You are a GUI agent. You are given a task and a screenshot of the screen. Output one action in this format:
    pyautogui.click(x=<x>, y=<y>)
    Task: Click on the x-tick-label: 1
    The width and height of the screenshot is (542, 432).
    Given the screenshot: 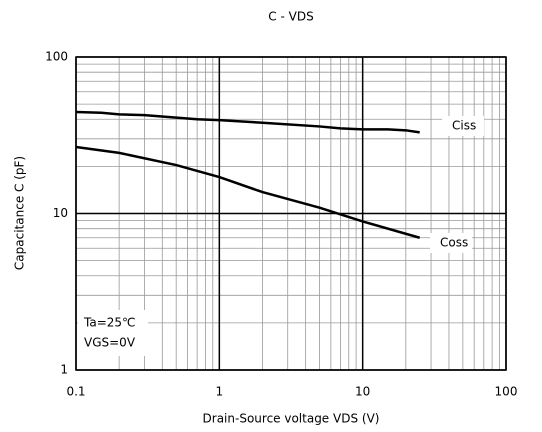 What is the action you would take?
    pyautogui.click(x=220, y=392)
    